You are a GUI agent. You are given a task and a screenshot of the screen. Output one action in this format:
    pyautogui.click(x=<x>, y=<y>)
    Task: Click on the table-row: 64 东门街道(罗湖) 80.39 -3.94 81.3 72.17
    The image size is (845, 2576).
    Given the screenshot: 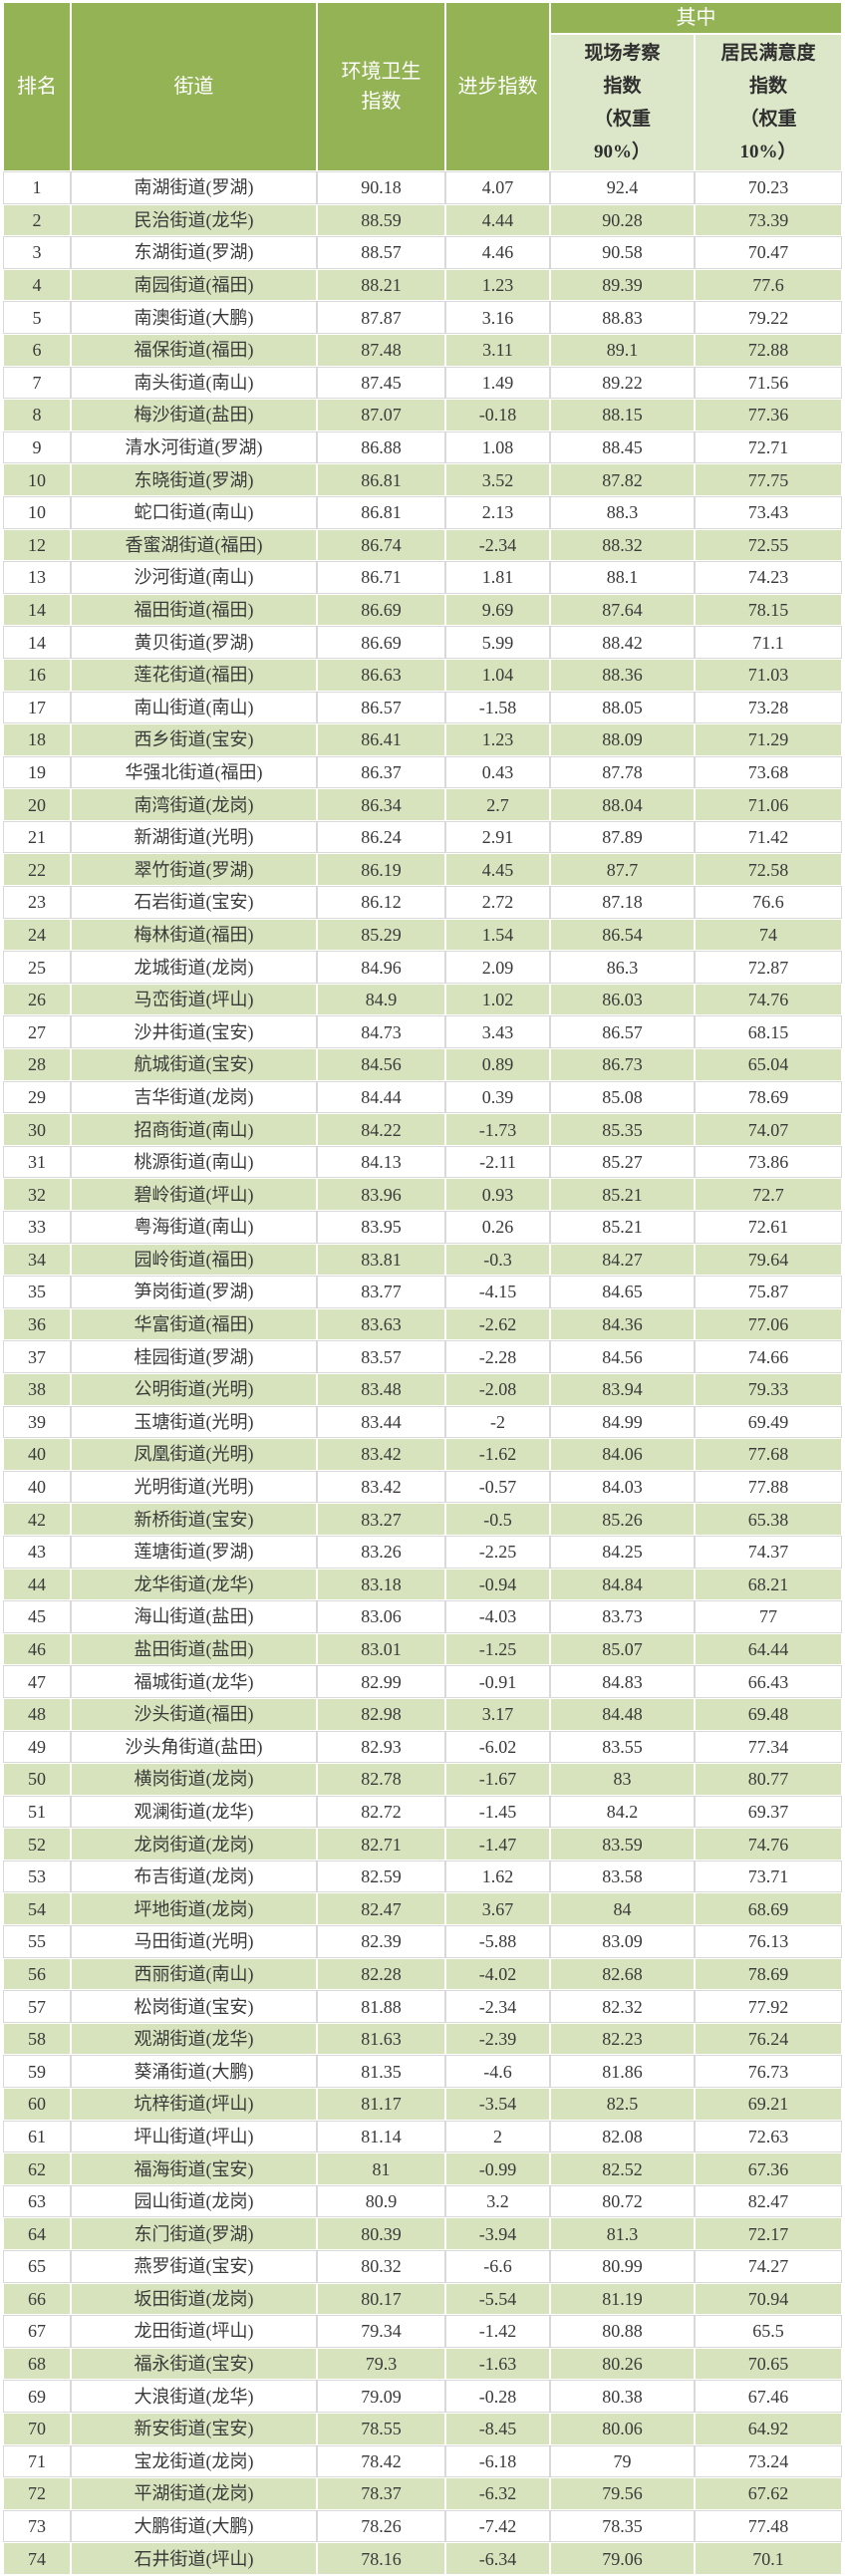 What is the action you would take?
    pyautogui.click(x=423, y=2233)
    